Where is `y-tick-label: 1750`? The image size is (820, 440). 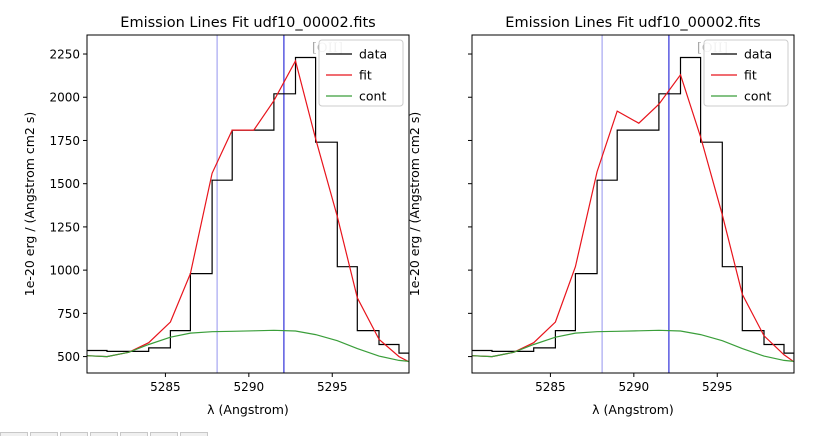
y-tick-label: 1750 is located at coordinates (64, 141).